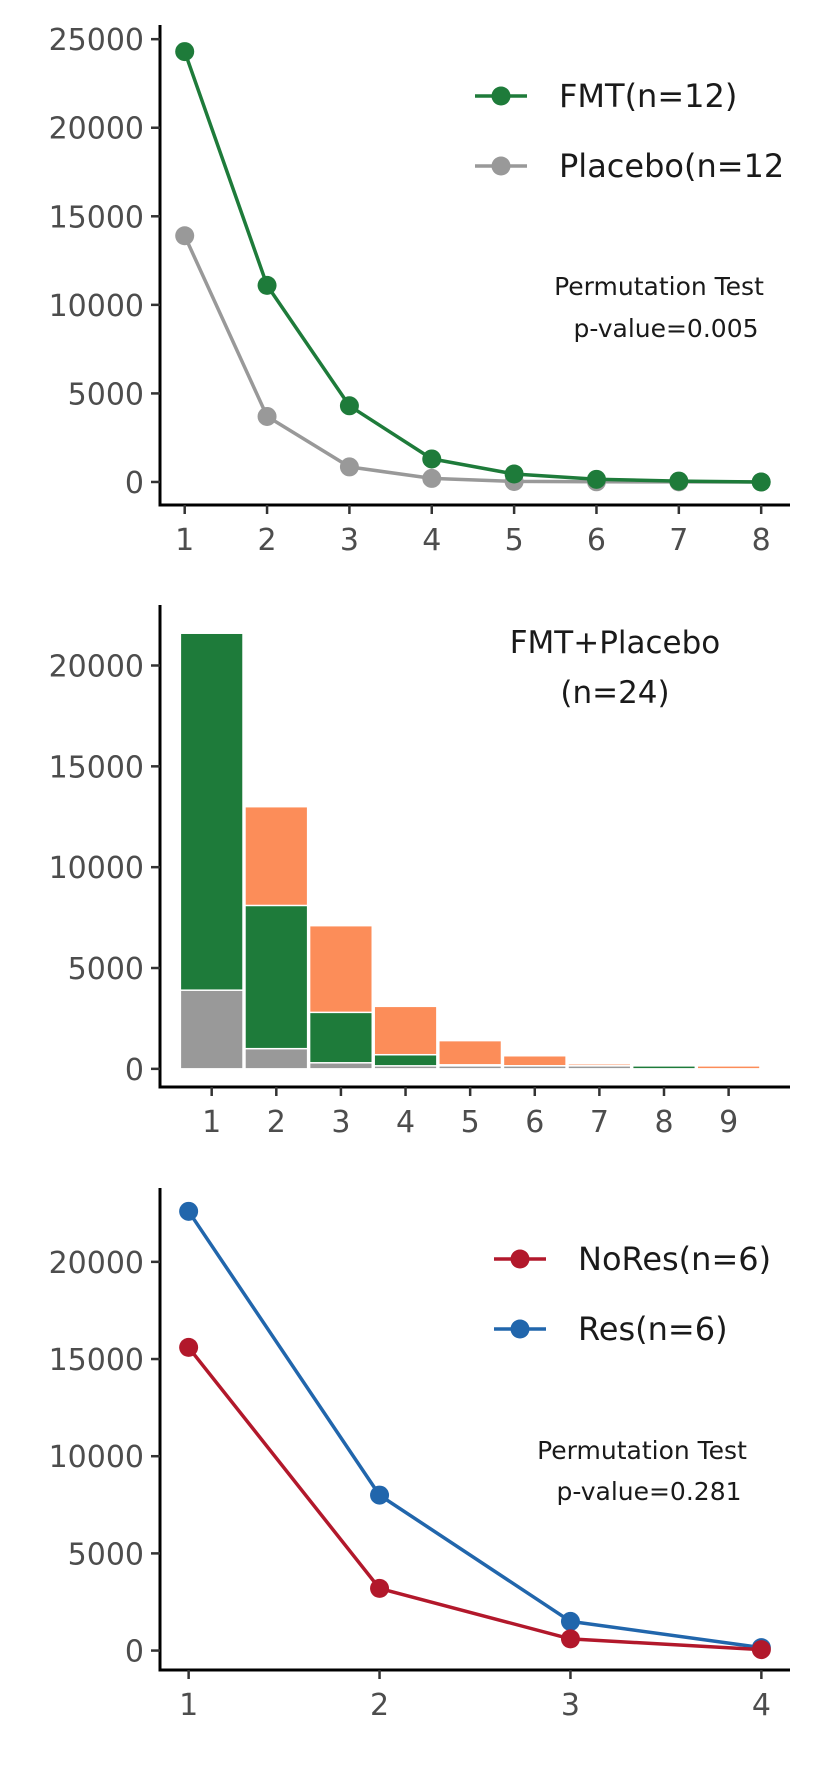 This screenshot has width=826, height=1771. Describe the element at coordinates (134, 483) in the screenshot. I see `p1-y-tick-label: 0` at that location.